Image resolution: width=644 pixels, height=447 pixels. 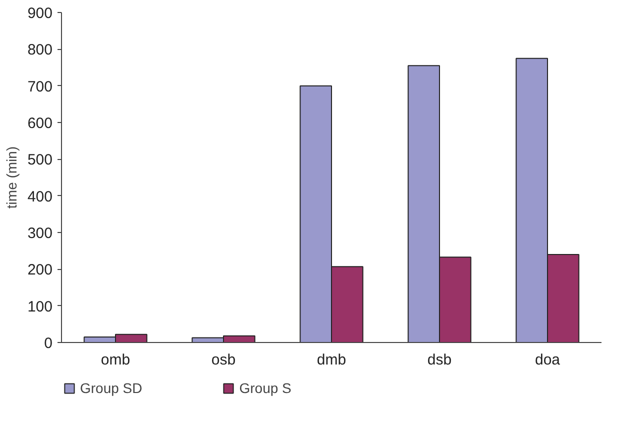 I want to click on x-tick-label: omb, so click(x=115, y=360).